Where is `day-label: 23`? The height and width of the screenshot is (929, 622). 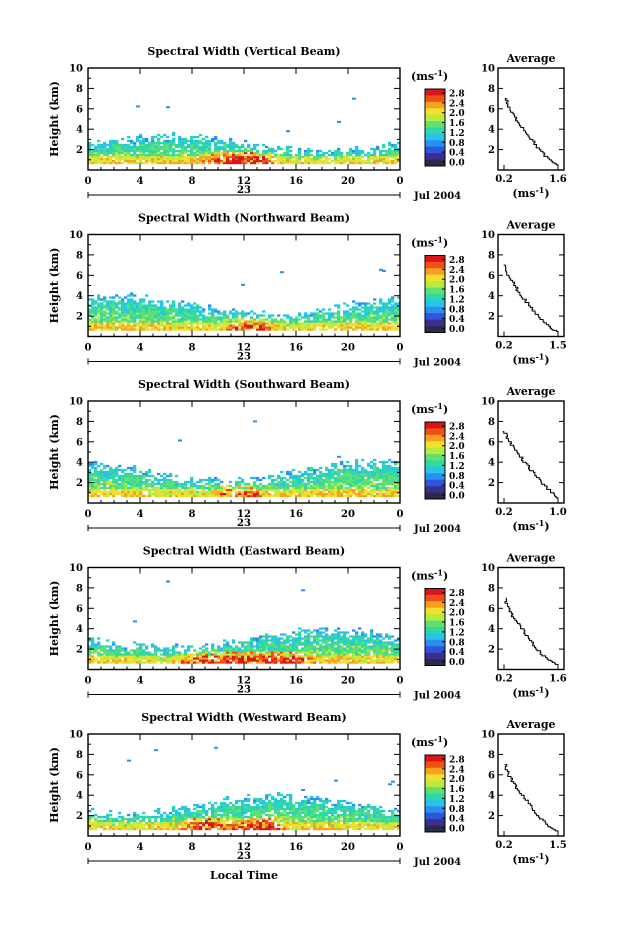
day-label: 23 is located at coordinates (244, 190).